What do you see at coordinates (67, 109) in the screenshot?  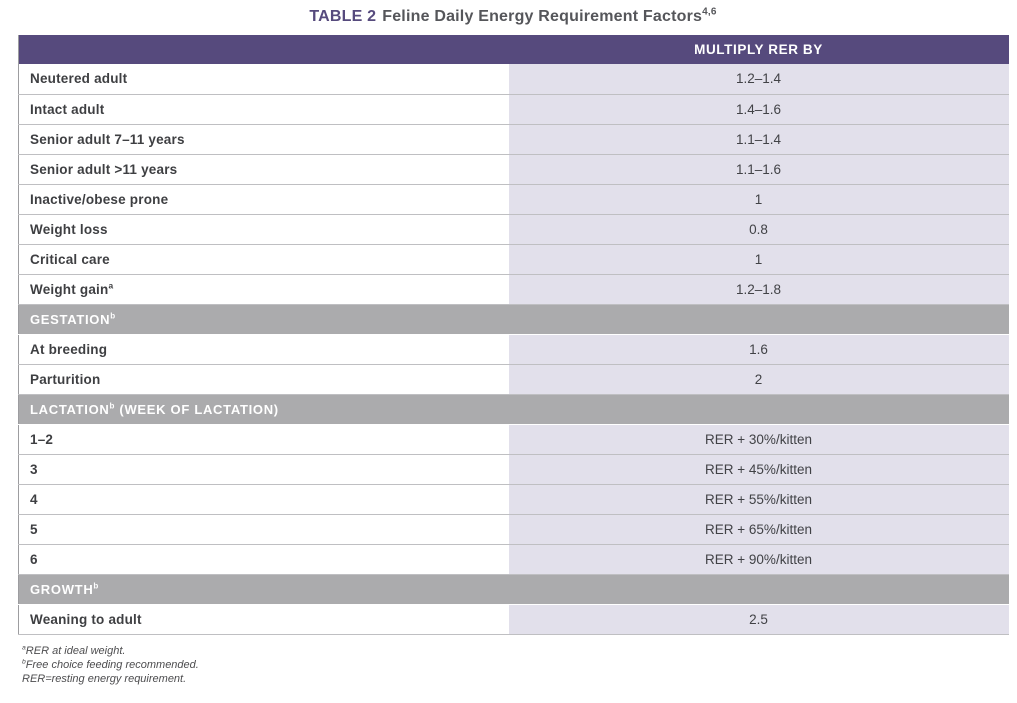 I see `row-label: Intact adult` at bounding box center [67, 109].